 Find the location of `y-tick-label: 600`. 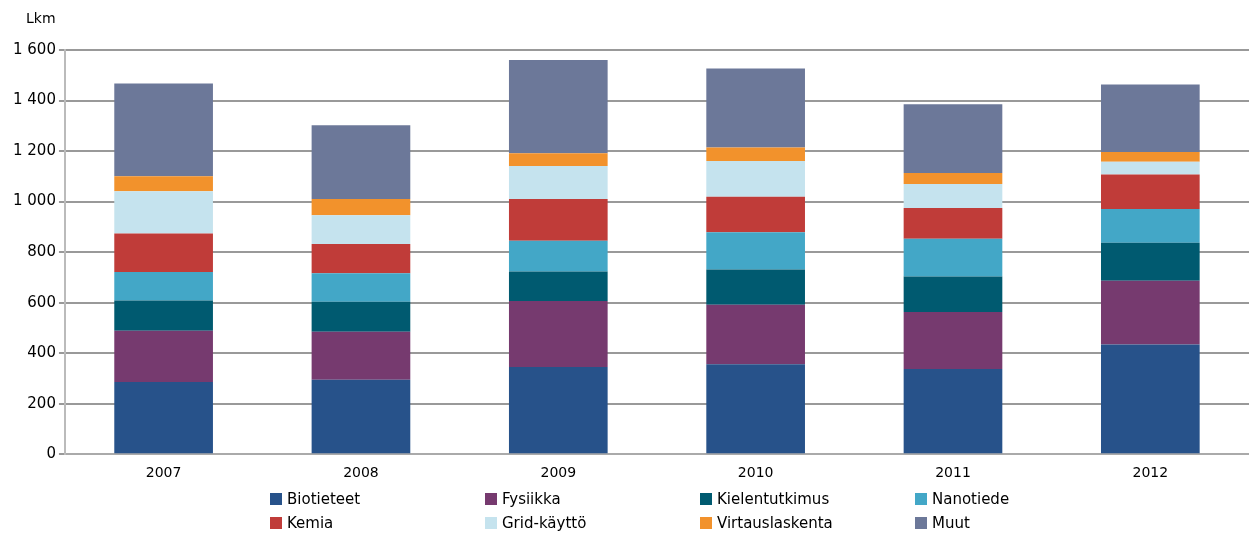

y-tick-label: 600 is located at coordinates (41, 301).